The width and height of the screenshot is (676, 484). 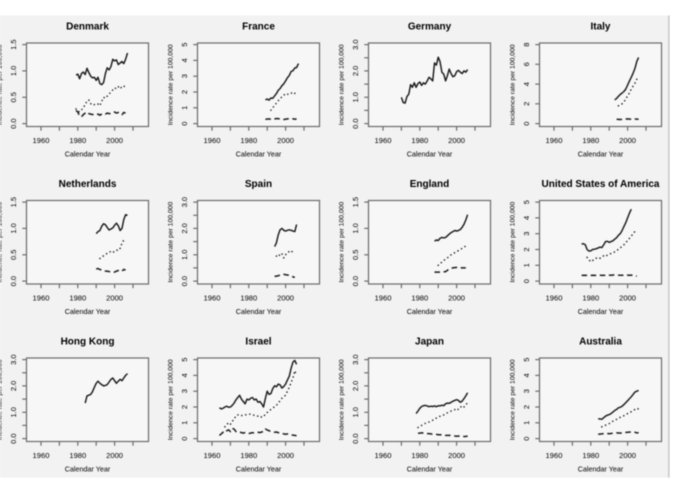 What do you see at coordinates (87, 26) in the screenshot?
I see `svg-text: Denmark` at bounding box center [87, 26].